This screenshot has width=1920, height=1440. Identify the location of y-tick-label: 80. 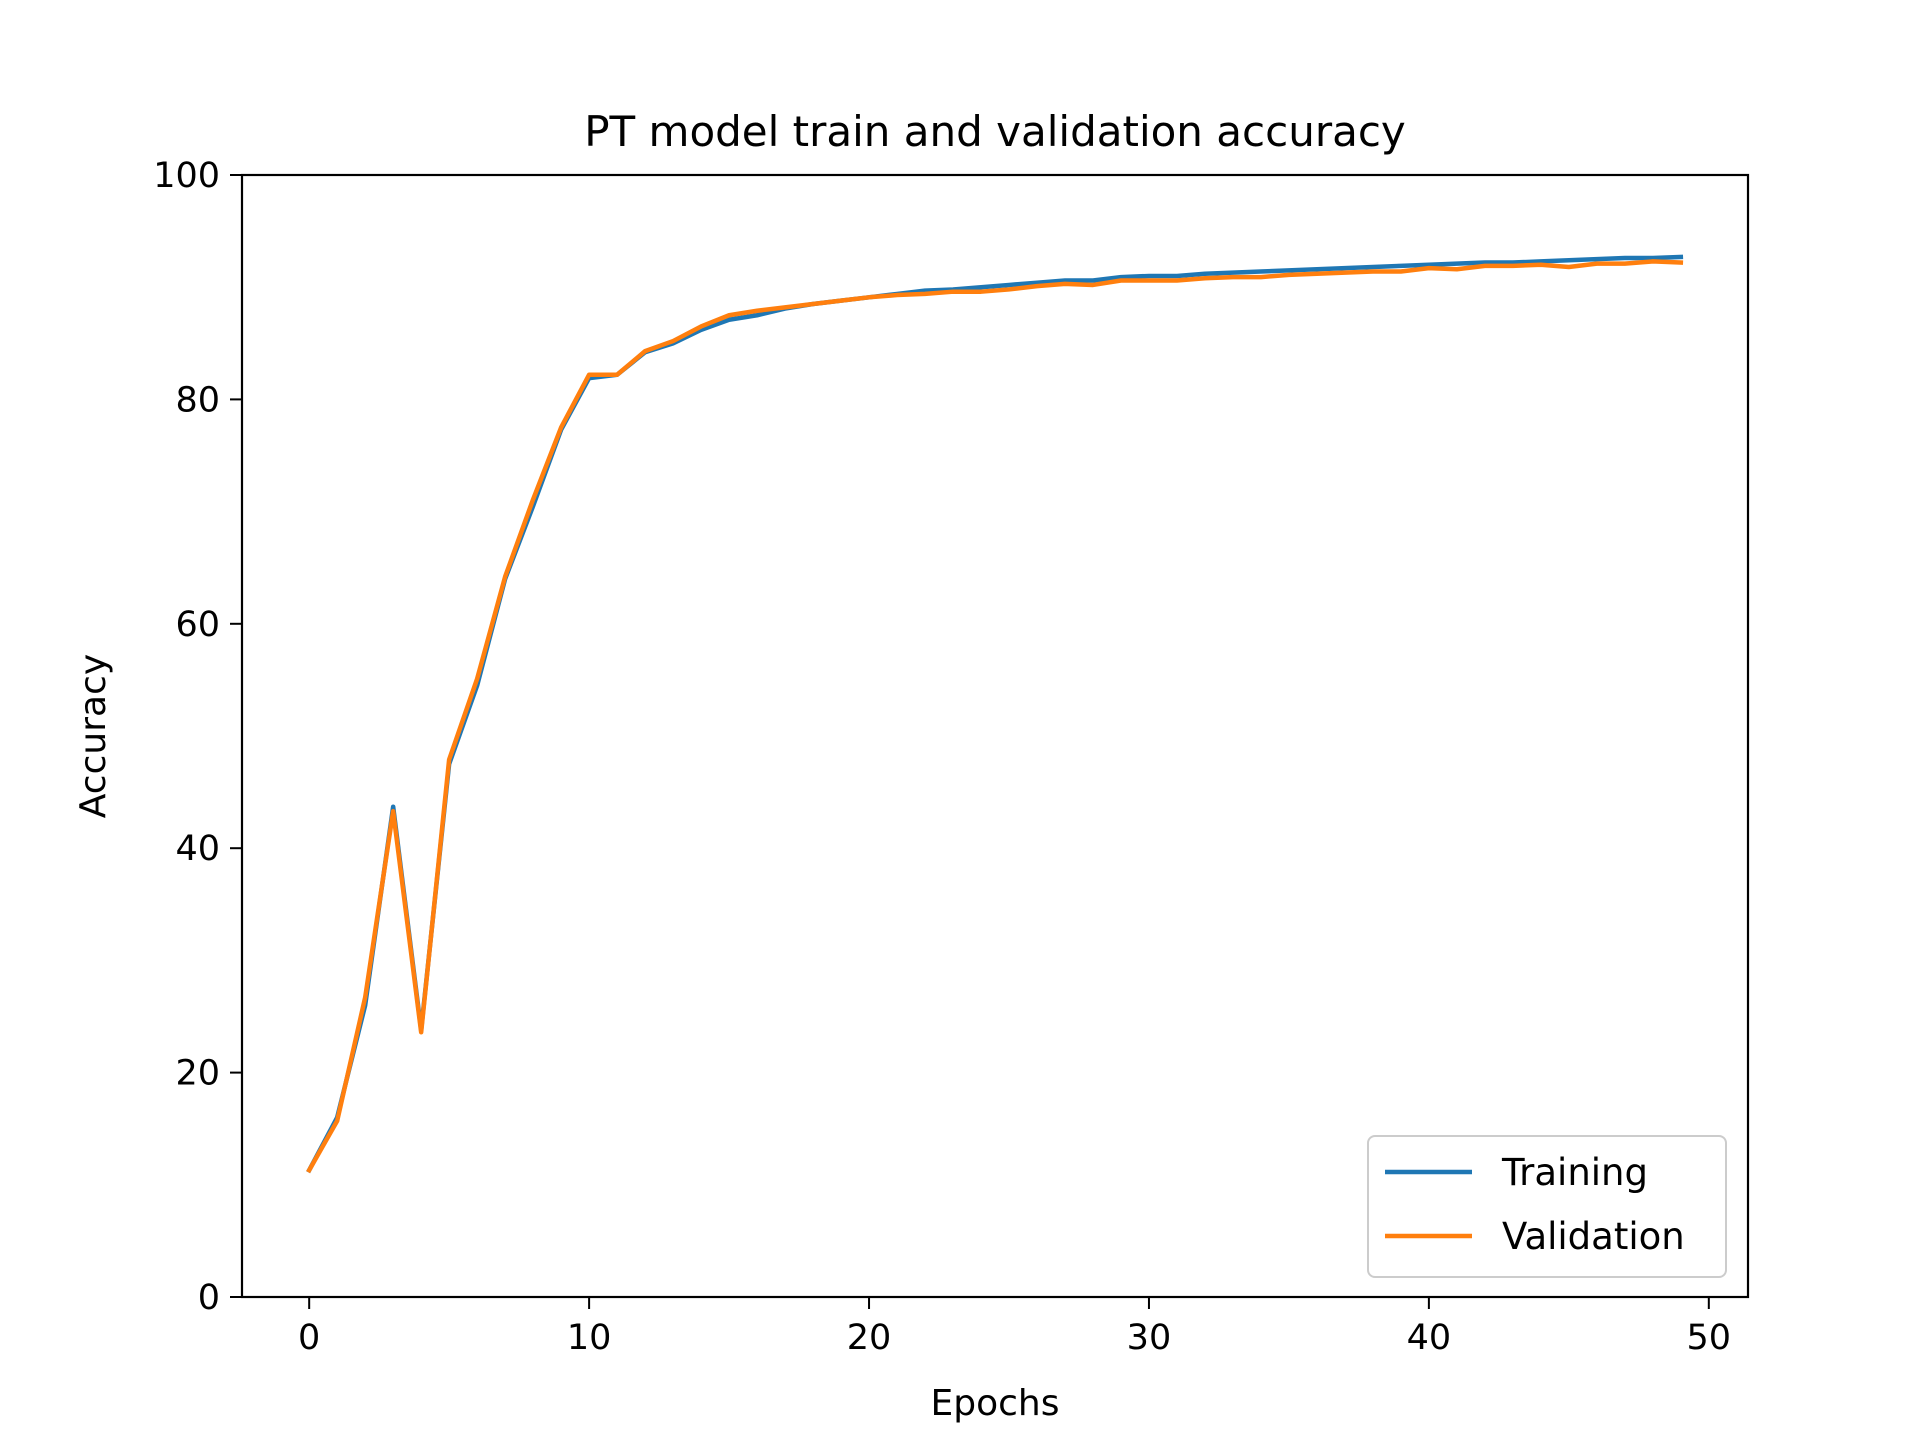
(197, 400).